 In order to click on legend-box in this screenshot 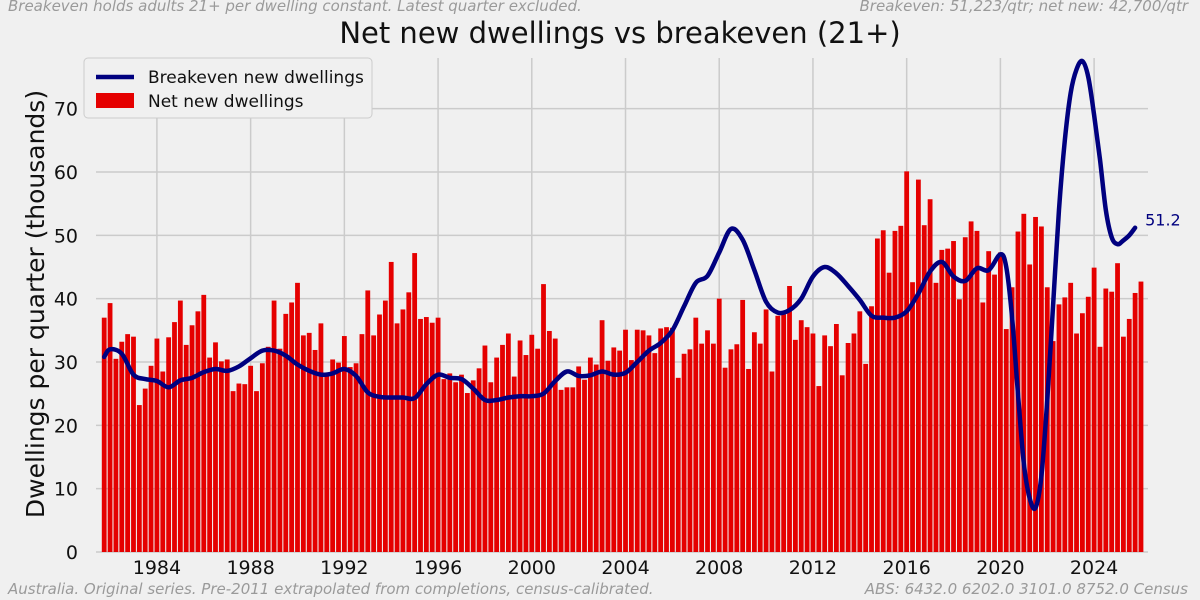, I will do `click(228, 88)`.